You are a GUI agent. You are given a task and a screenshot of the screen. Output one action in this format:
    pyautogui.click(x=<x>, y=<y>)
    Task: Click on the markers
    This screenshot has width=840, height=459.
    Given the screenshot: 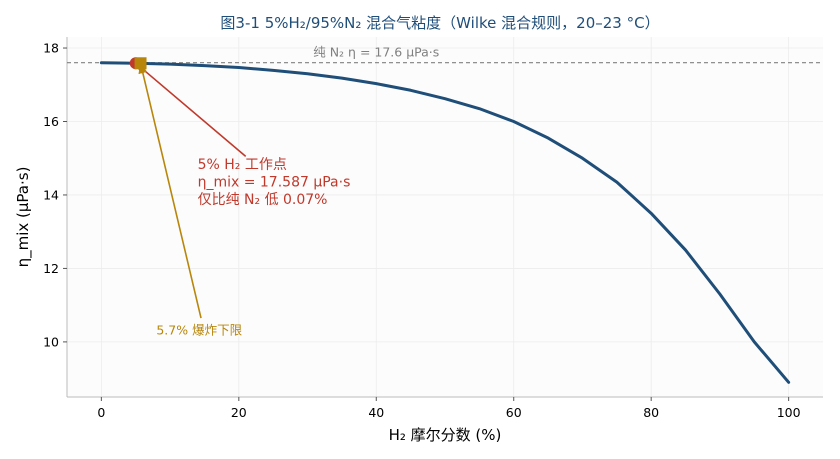 What is the action you would take?
    pyautogui.click(x=138, y=63)
    